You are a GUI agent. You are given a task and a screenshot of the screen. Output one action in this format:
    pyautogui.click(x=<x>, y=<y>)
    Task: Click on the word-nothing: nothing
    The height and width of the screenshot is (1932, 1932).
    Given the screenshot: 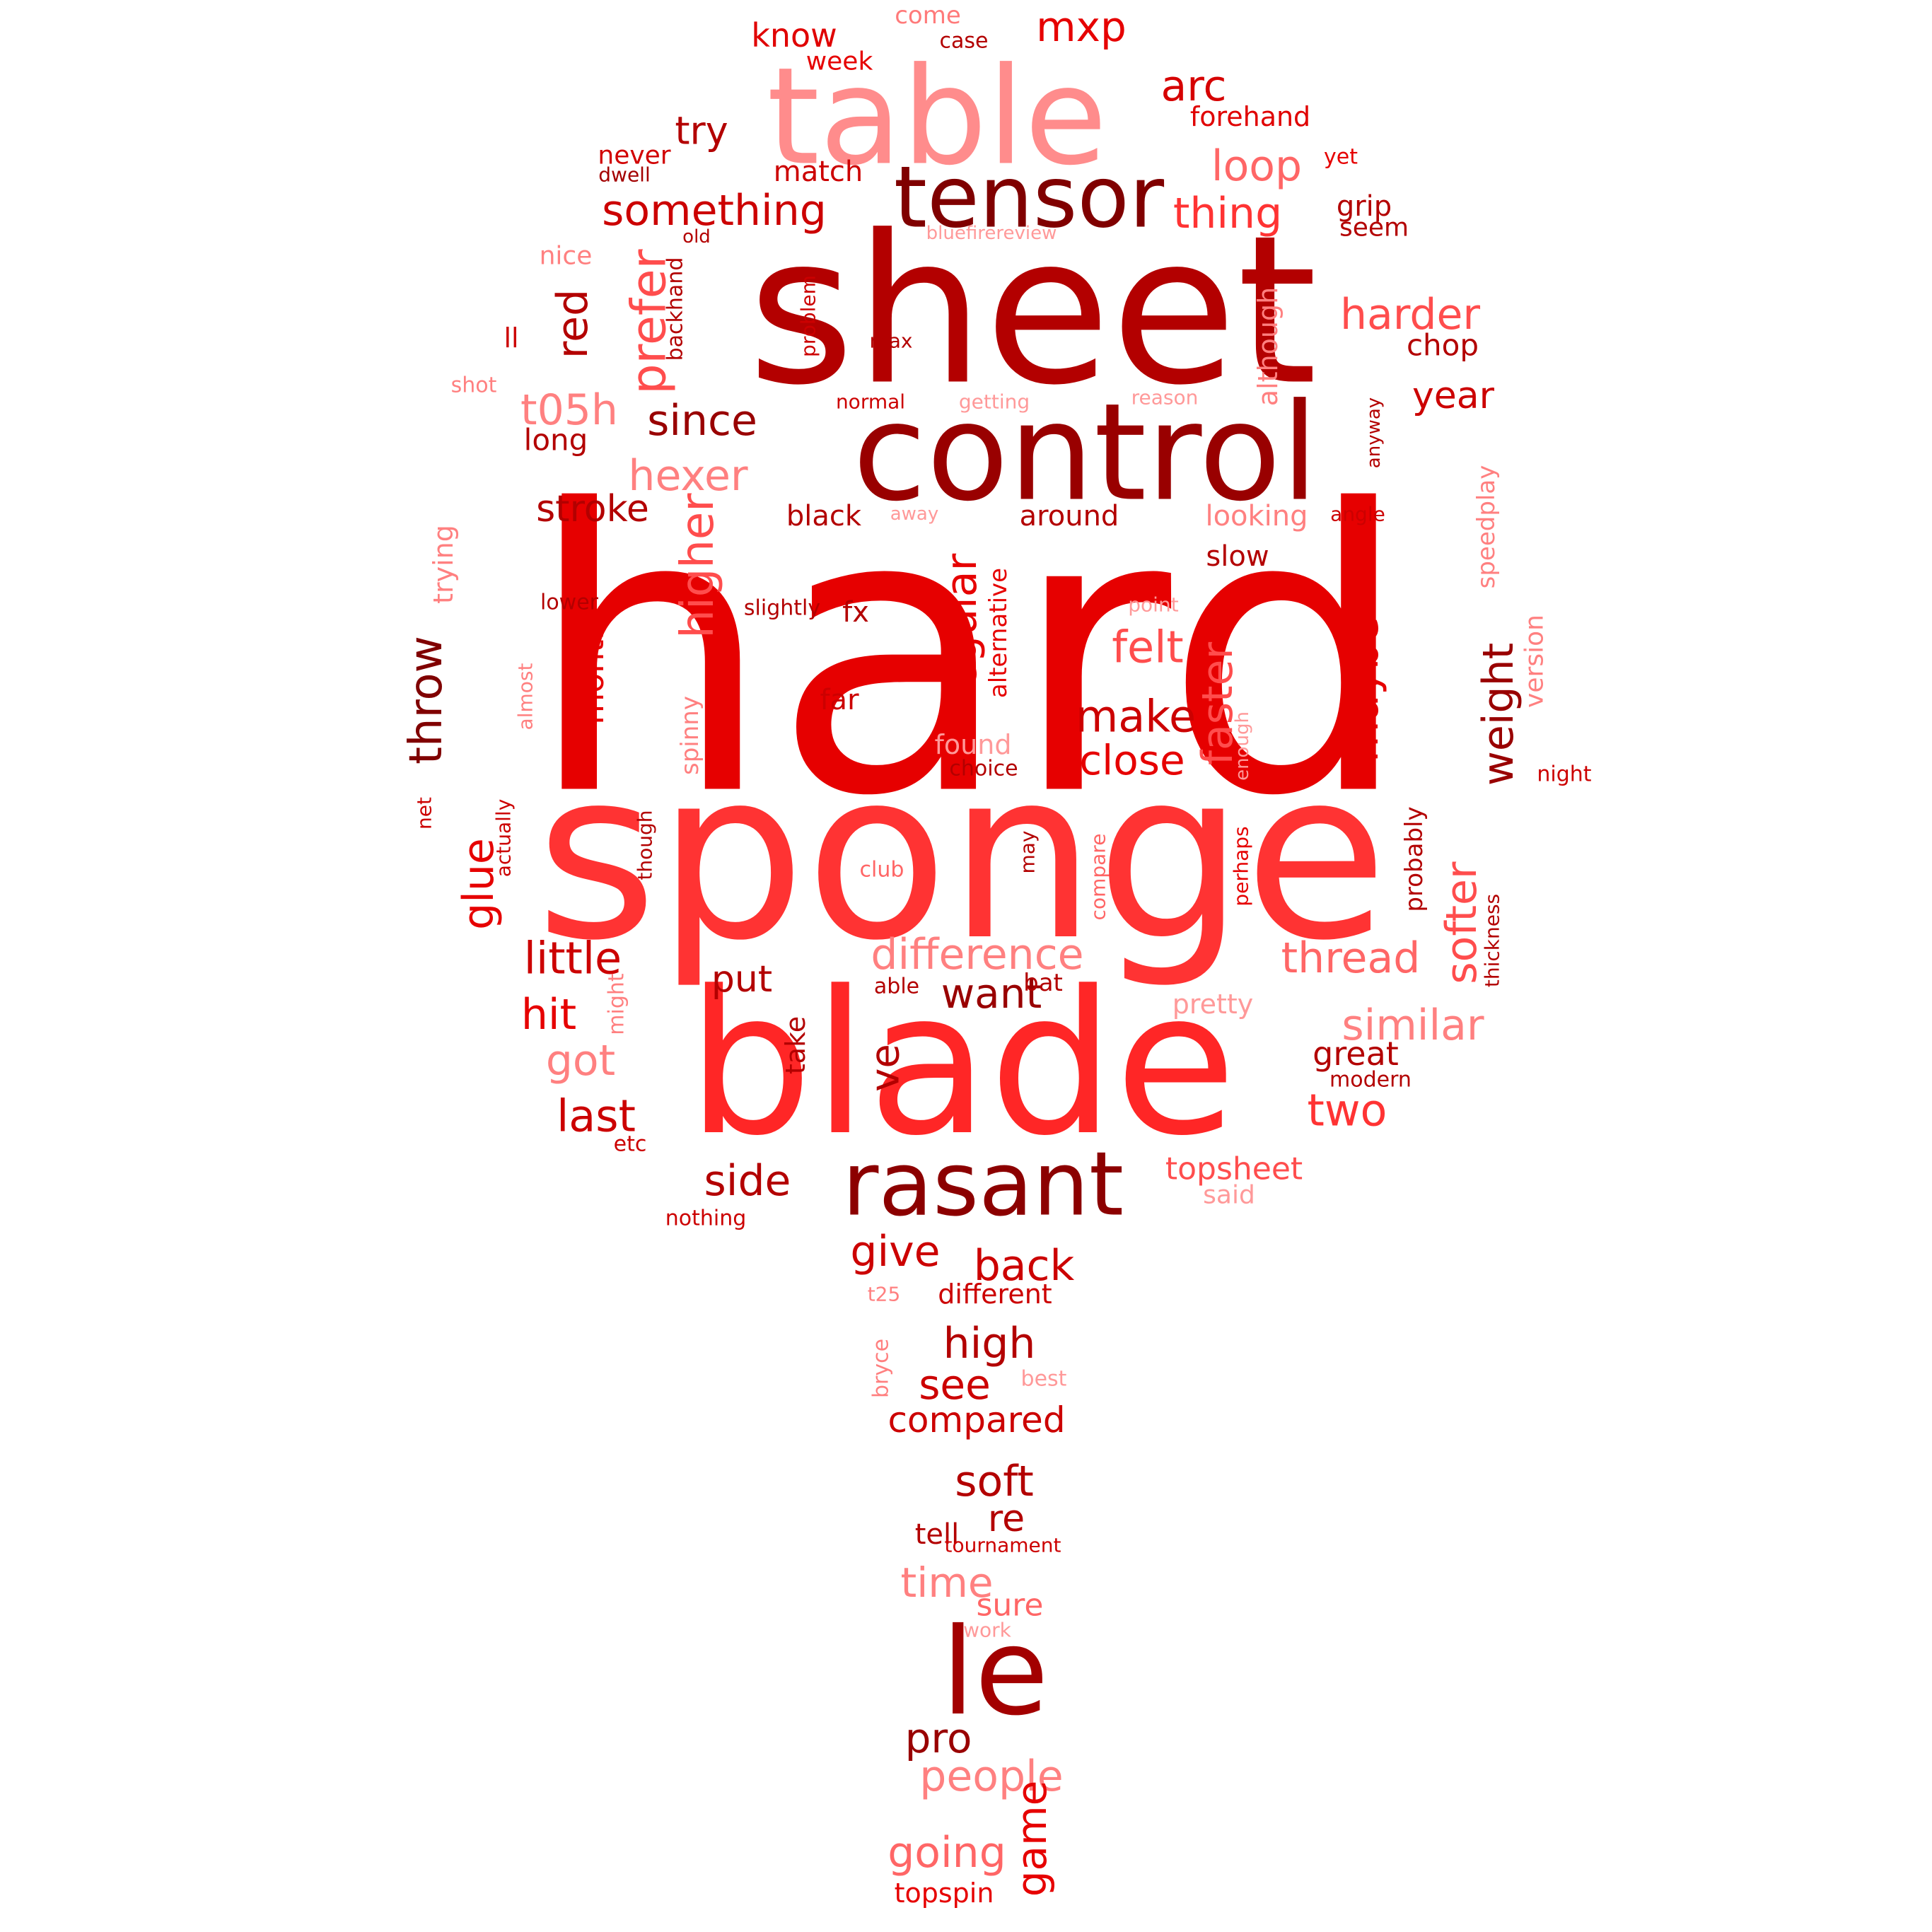 What is the action you would take?
    pyautogui.click(x=706, y=1218)
    